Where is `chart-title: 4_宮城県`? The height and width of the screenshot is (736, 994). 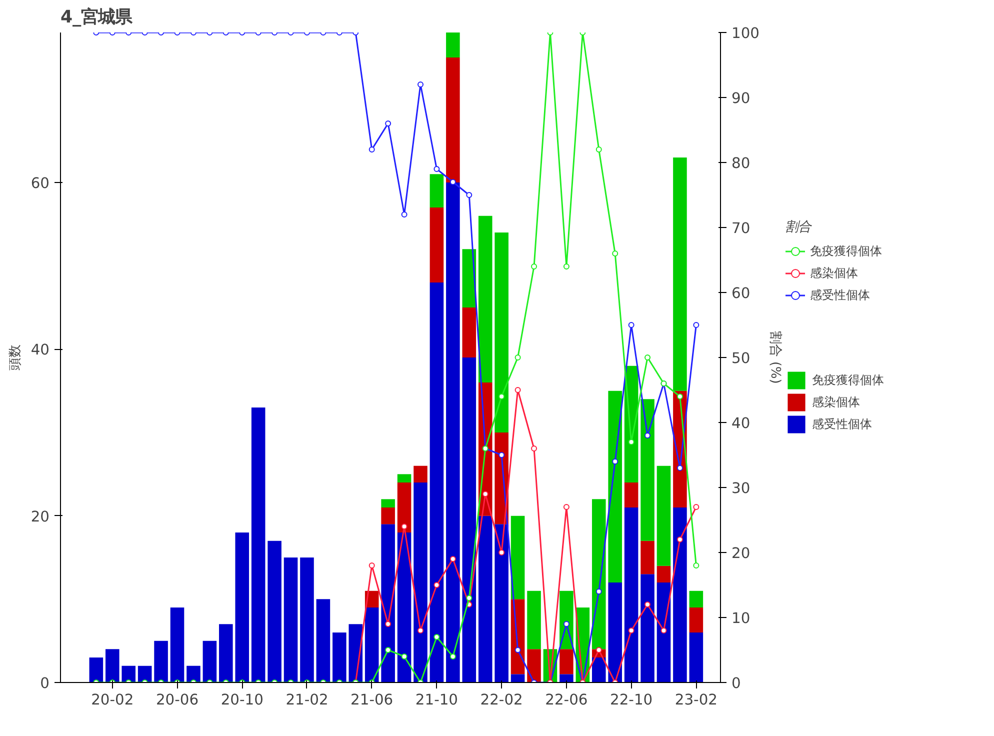
chart-title: 4_宮城県 is located at coordinates (97, 18).